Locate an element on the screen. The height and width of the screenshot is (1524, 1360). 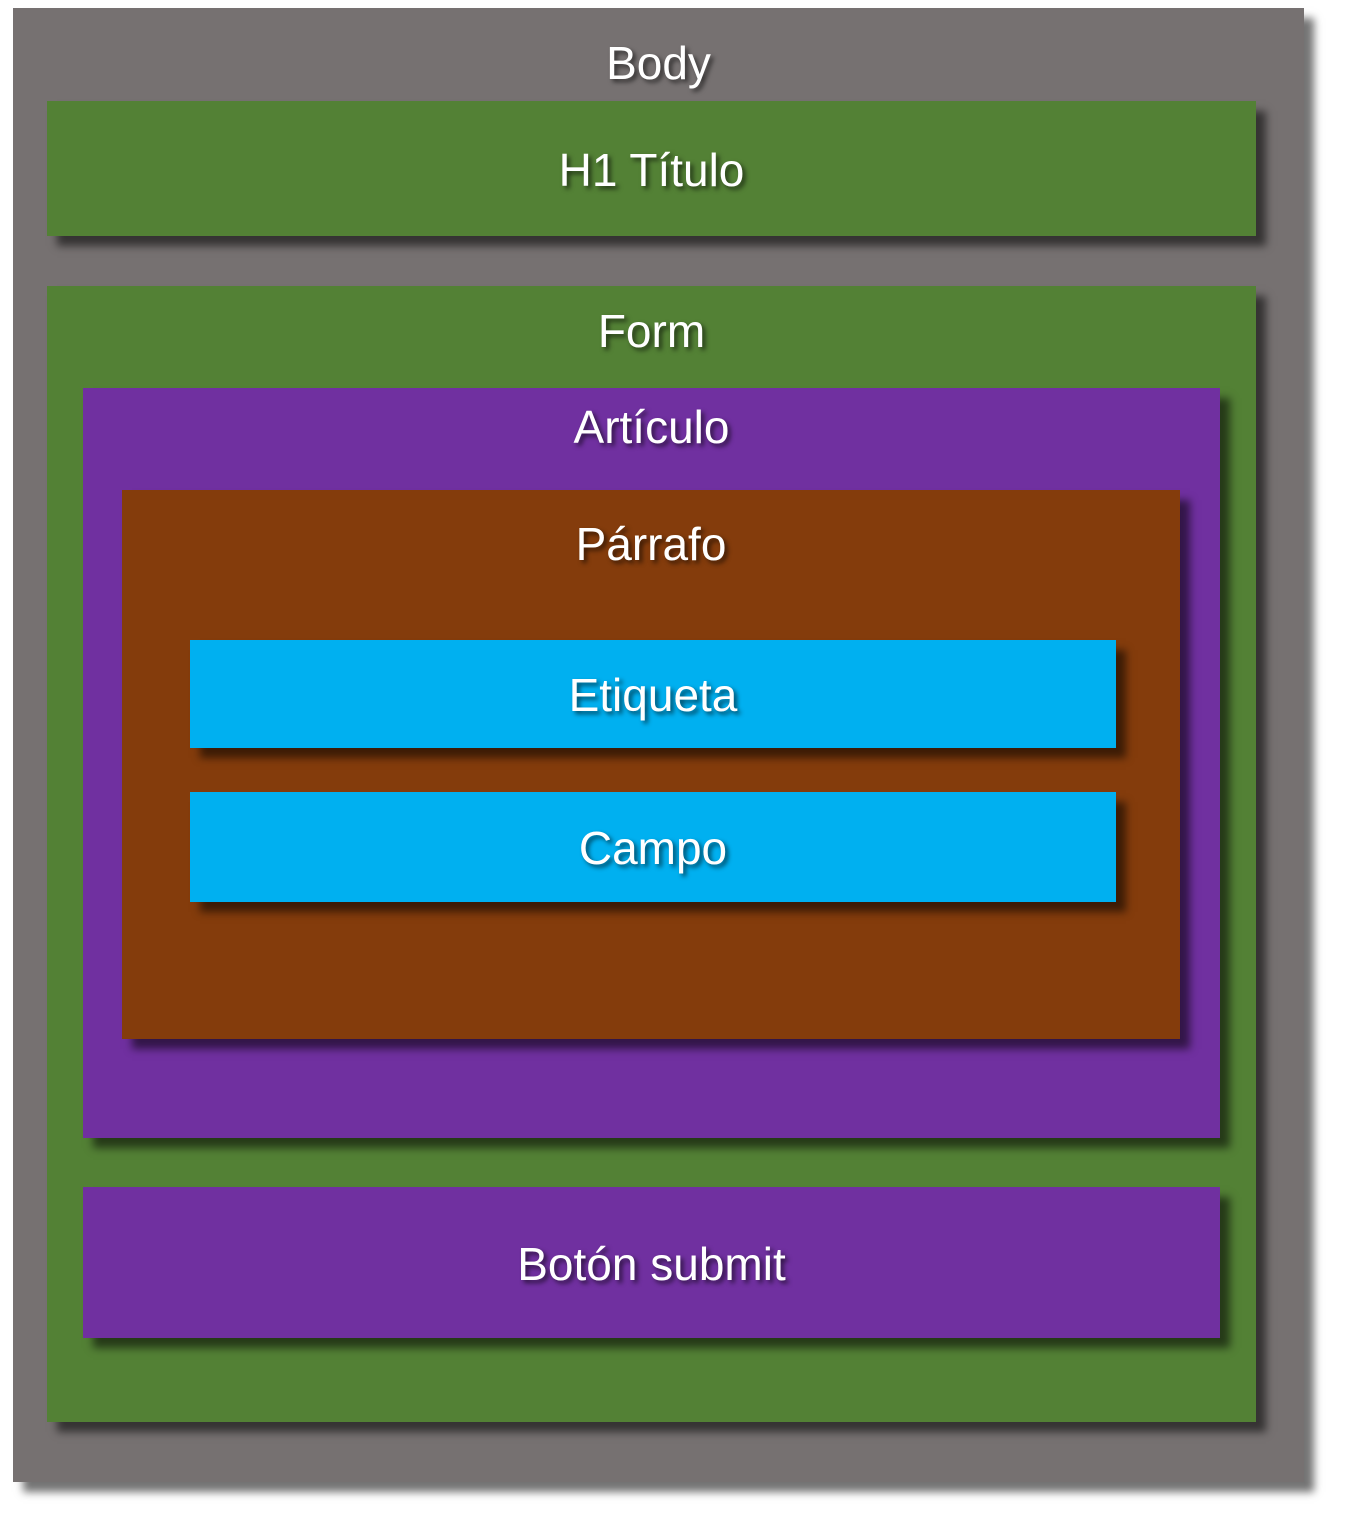
h1-box: H1 Título is located at coordinates (651, 168).